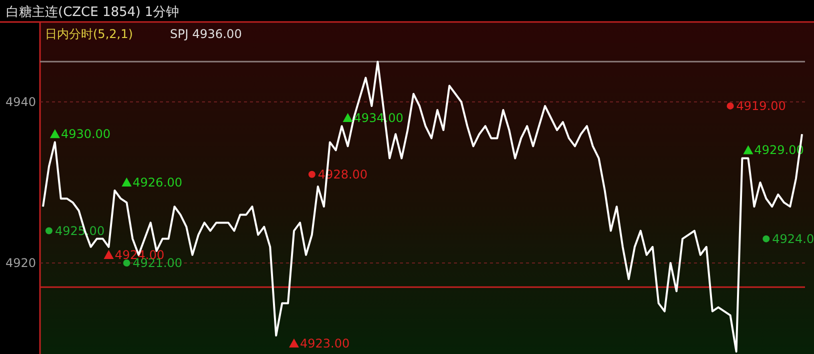  What do you see at coordinates (20, 101) in the screenshot?
I see `ytick: 4940` at bounding box center [20, 101].